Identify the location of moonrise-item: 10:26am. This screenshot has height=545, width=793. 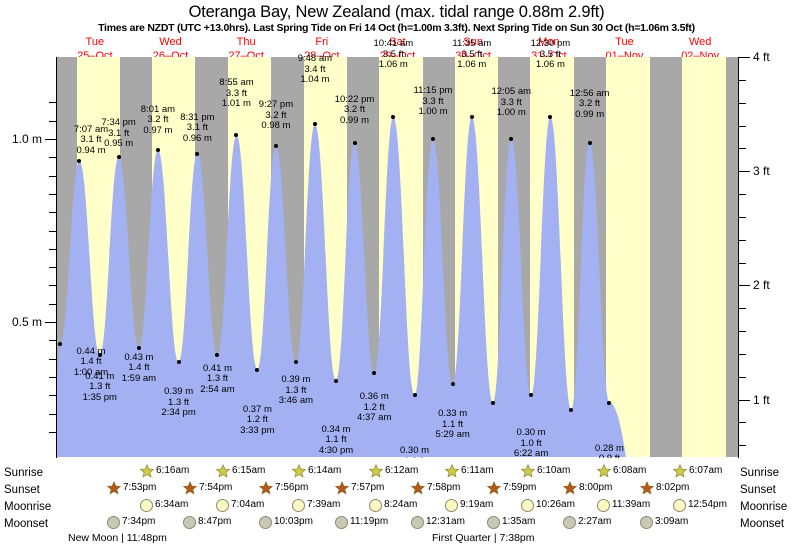
(548, 505).